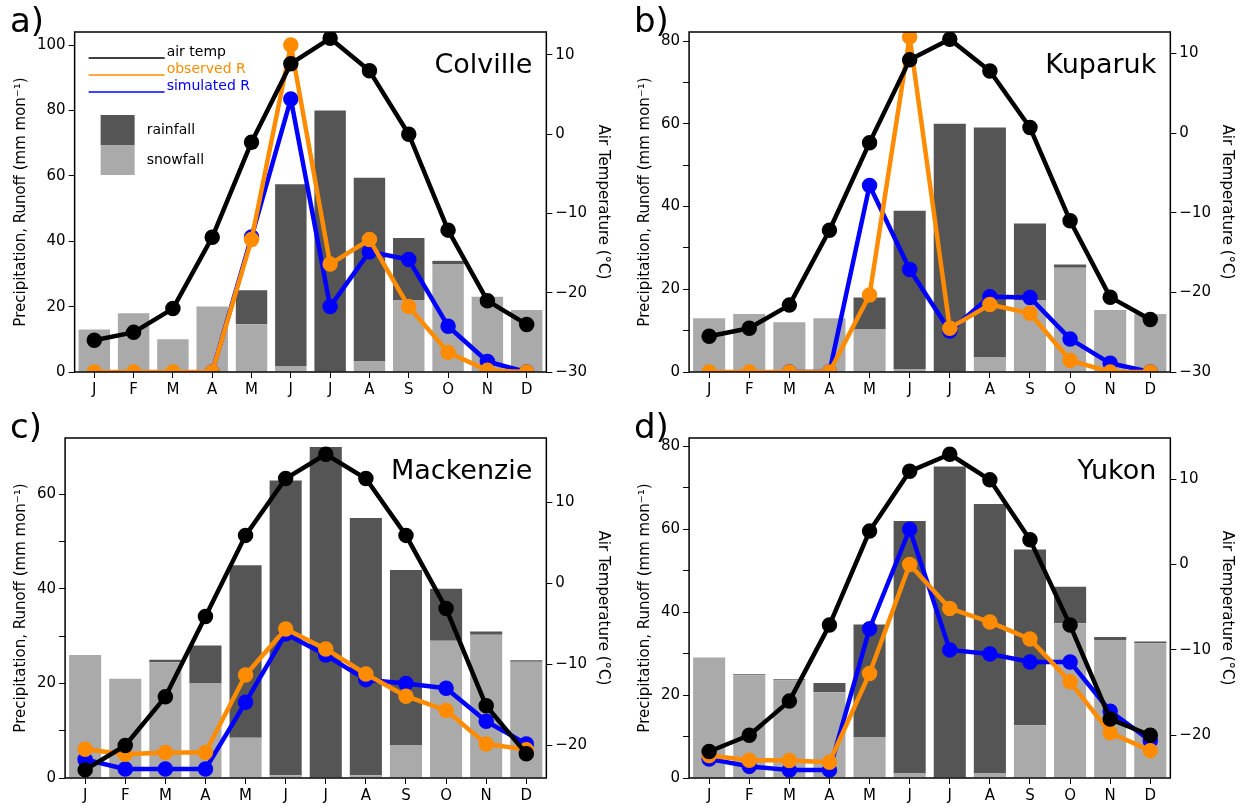  Describe the element at coordinates (208, 84) in the screenshot. I see `text: simulated R` at that location.